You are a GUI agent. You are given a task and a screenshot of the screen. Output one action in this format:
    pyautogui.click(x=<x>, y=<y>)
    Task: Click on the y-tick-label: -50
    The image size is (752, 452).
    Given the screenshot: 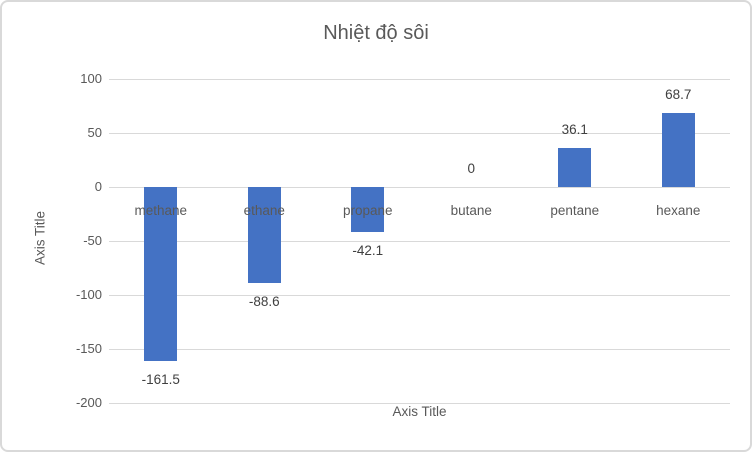 What is the action you would take?
    pyautogui.click(x=92, y=240)
    